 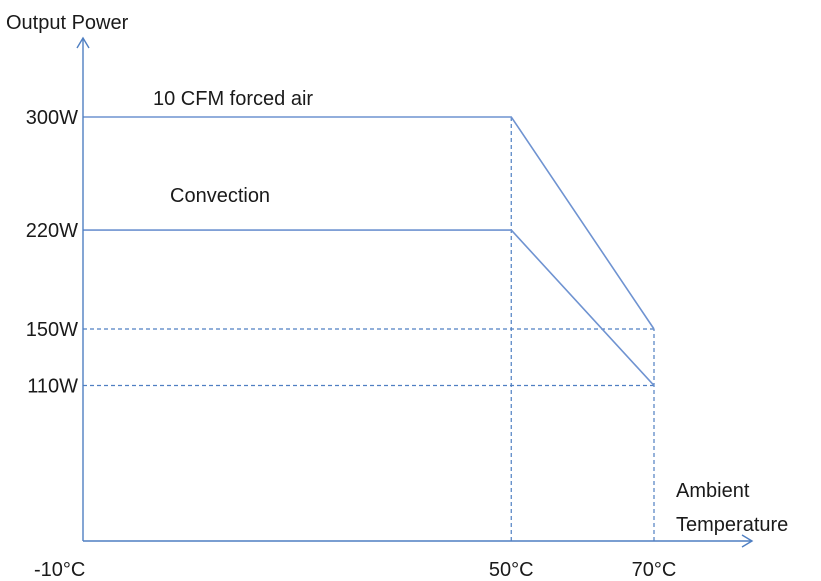 I want to click on x-axis-title-line-1: Ambient, so click(x=713, y=491).